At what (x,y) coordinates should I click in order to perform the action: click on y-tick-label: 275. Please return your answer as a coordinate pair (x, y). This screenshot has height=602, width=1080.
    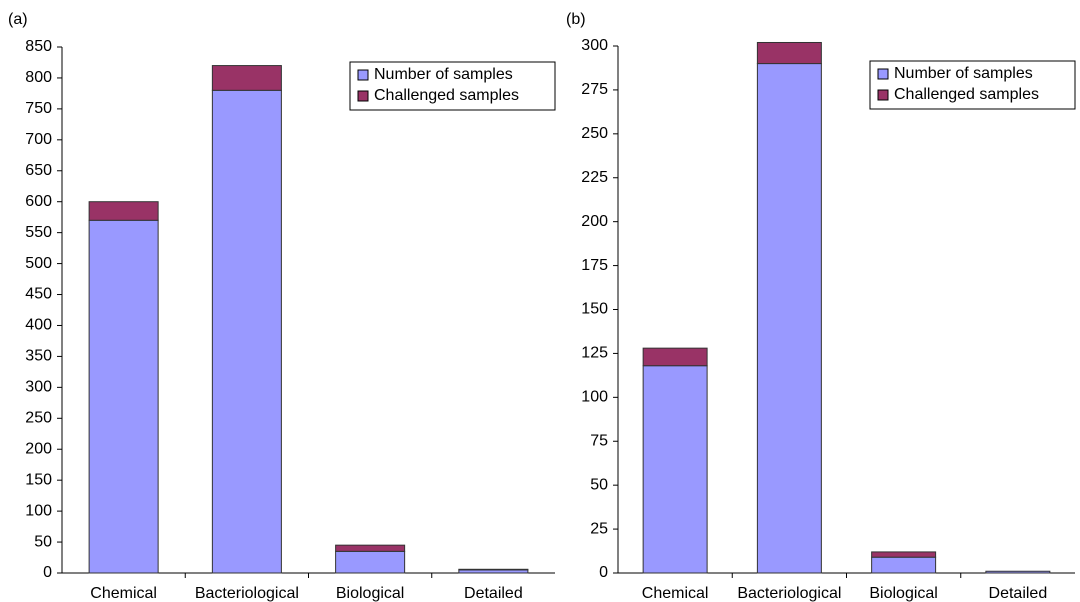
    Looking at the image, I should click on (594, 89).